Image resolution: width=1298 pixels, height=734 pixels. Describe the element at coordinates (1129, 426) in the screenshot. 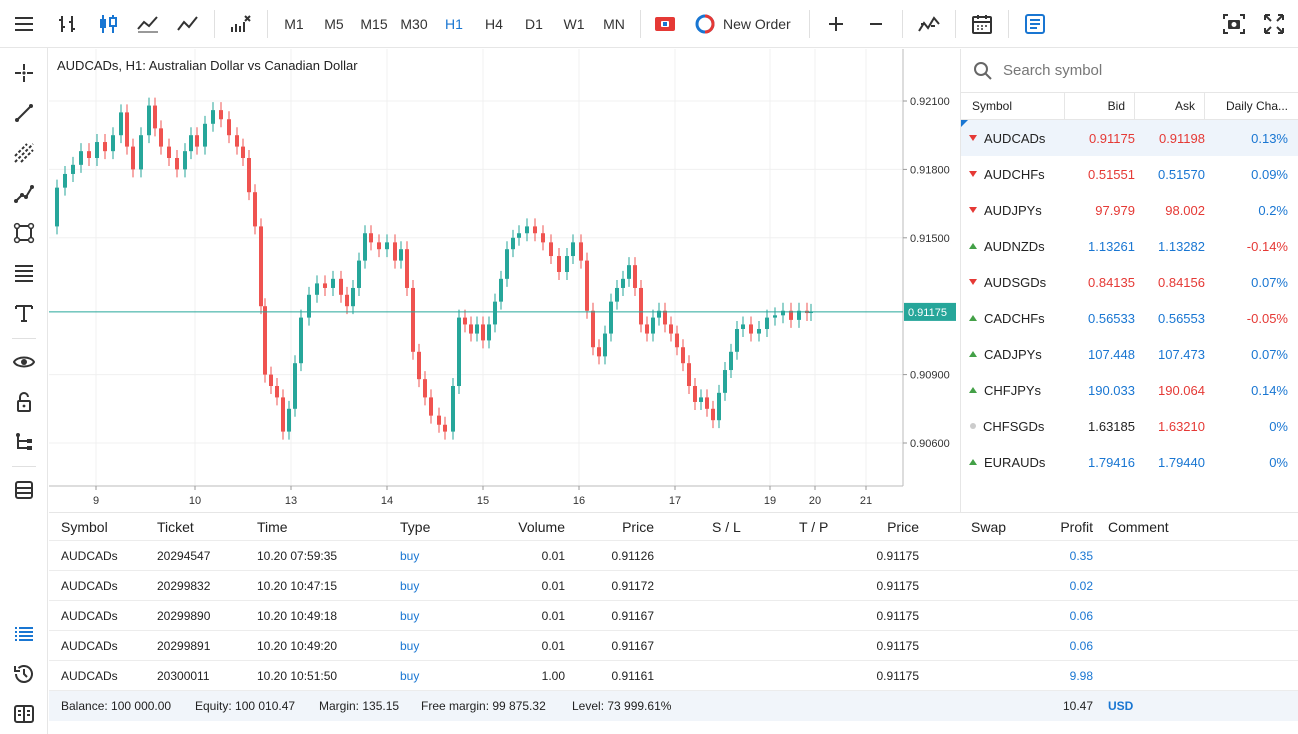

I see `watchlist-row: CHFSGDs 1.63185 1.63210 0%` at that location.